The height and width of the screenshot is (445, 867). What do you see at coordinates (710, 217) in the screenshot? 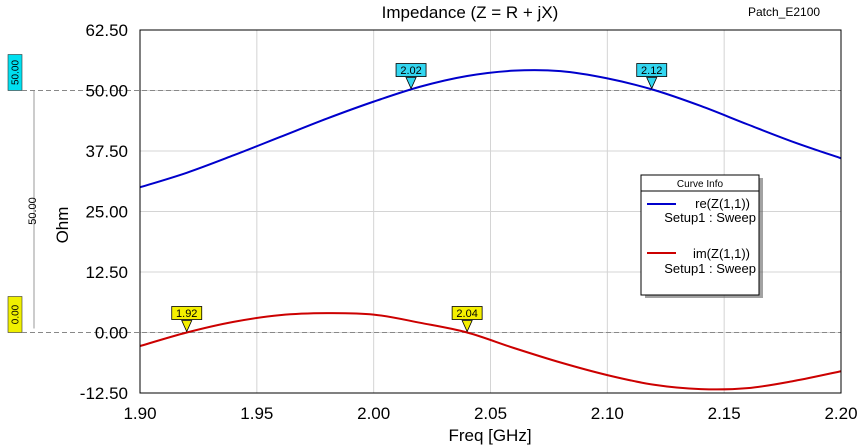
I see `legend-entry-re-sub: Setup1 : Sweep` at bounding box center [710, 217].